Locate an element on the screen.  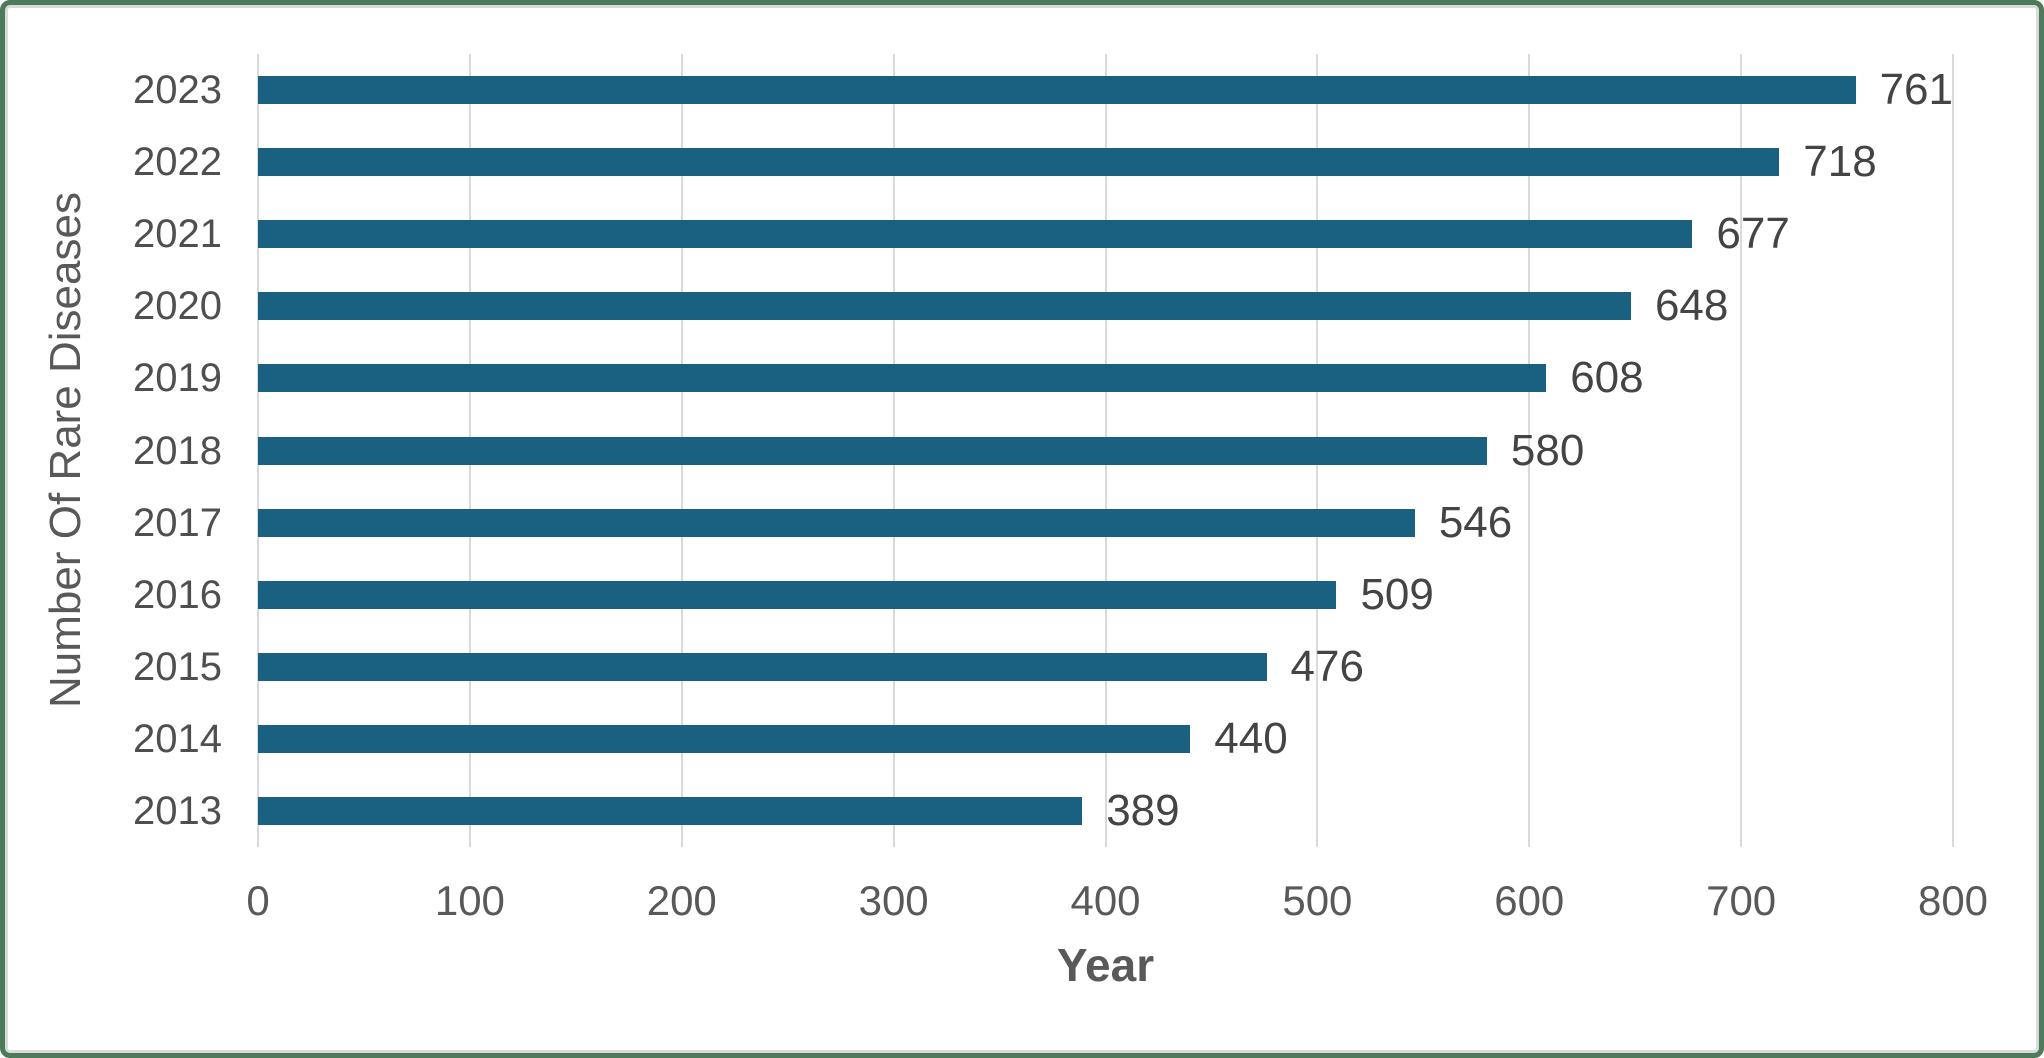
category-label: 2023 is located at coordinates (177, 90).